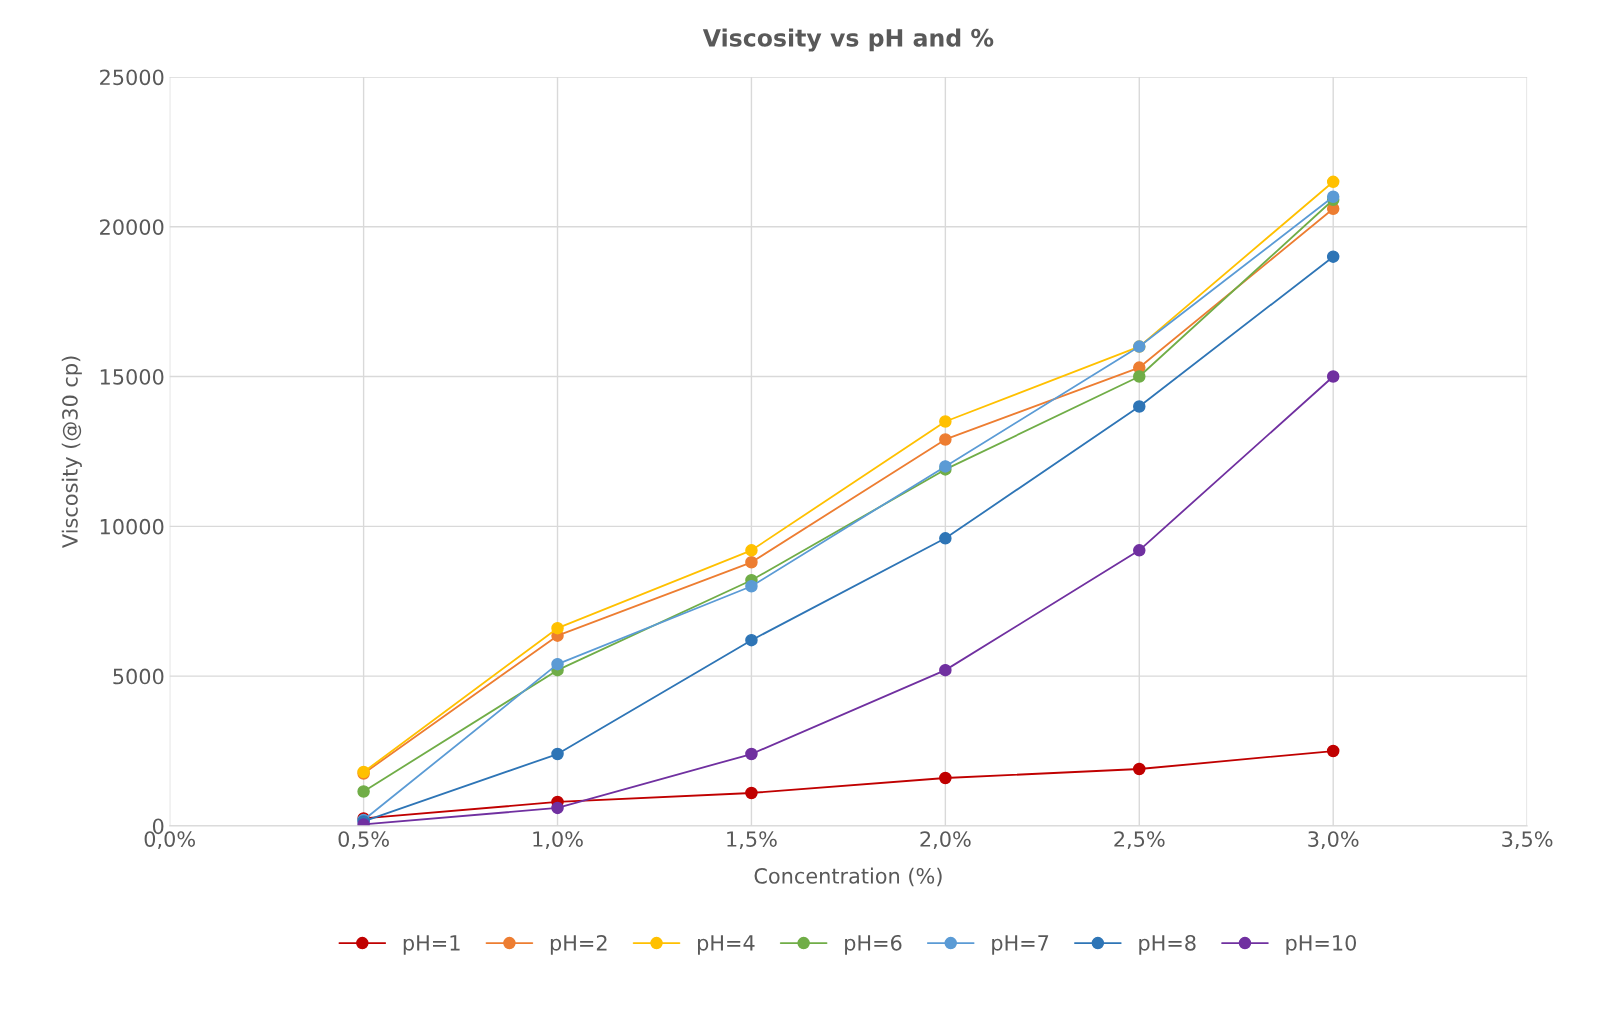 This screenshot has height=1026, width=1616. What do you see at coordinates (558, 840) in the screenshot?
I see `x-tick-label: 1,0%` at bounding box center [558, 840].